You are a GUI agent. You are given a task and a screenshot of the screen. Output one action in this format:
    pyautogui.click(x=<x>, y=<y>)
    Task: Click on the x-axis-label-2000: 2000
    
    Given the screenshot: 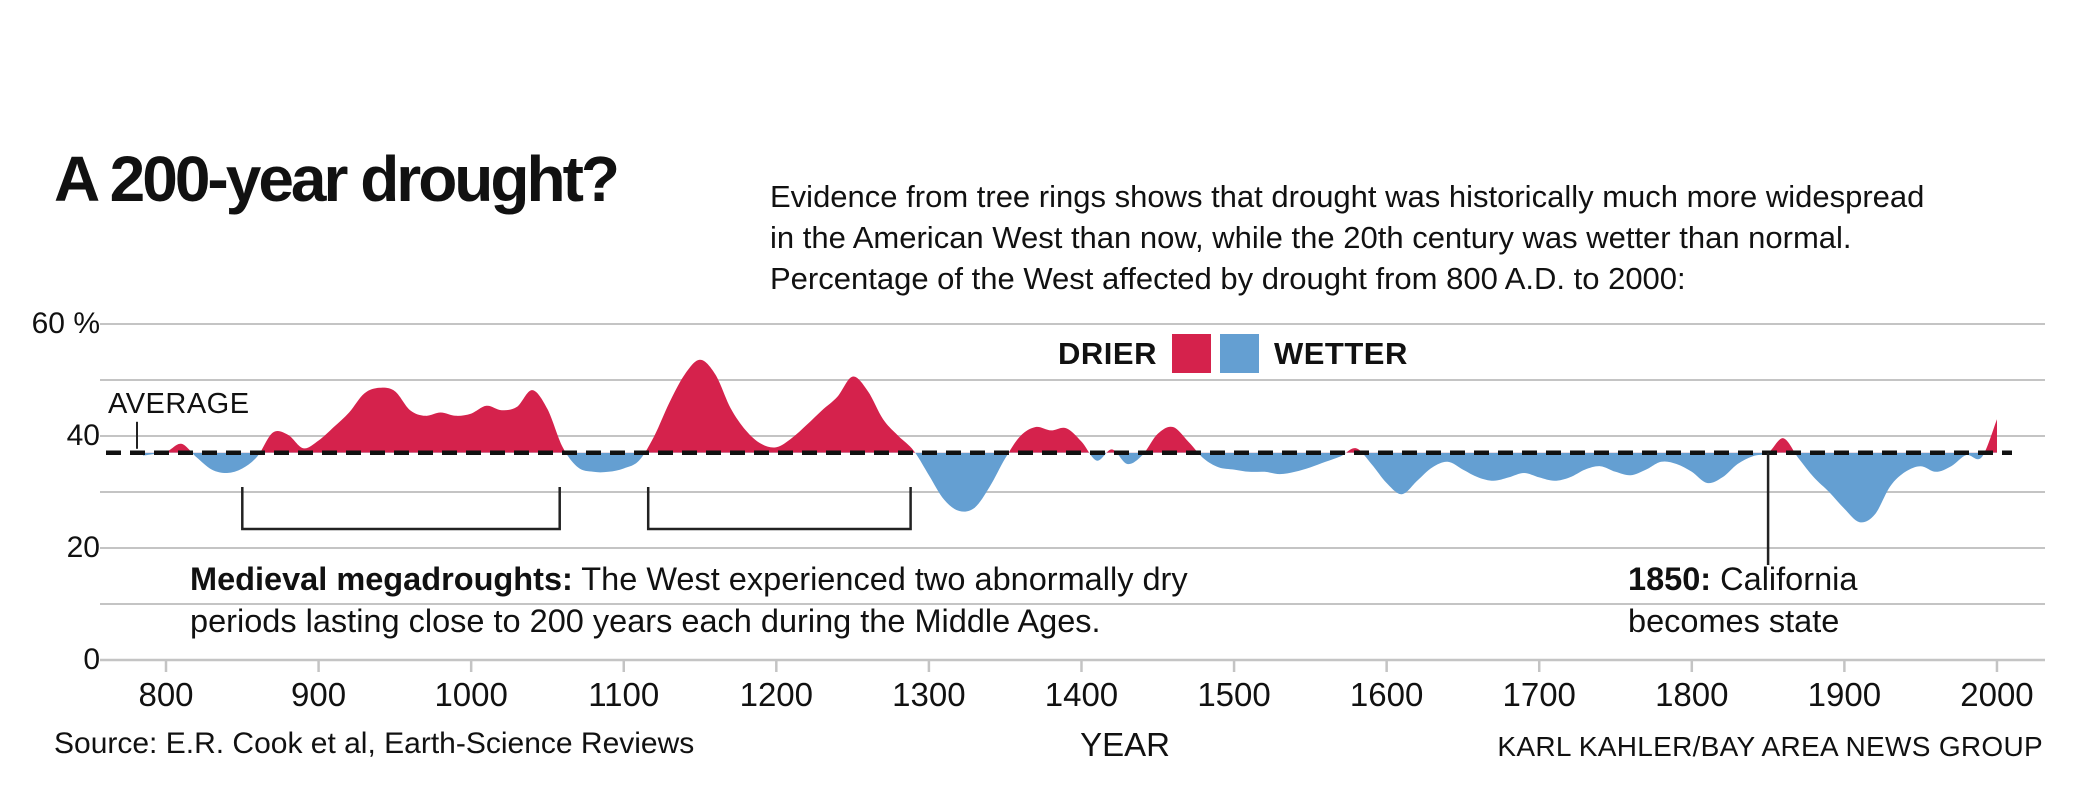 What is the action you would take?
    pyautogui.click(x=1997, y=694)
    